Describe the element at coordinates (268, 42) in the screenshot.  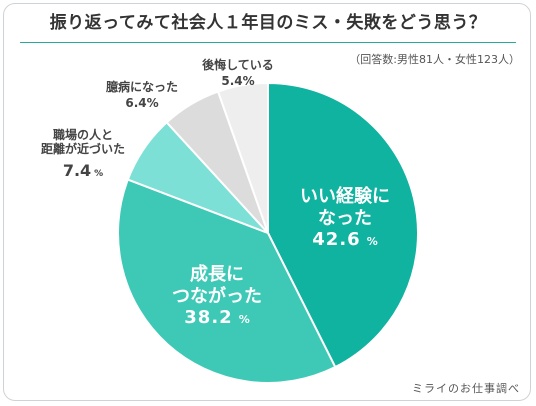
I see `title-divider` at that location.